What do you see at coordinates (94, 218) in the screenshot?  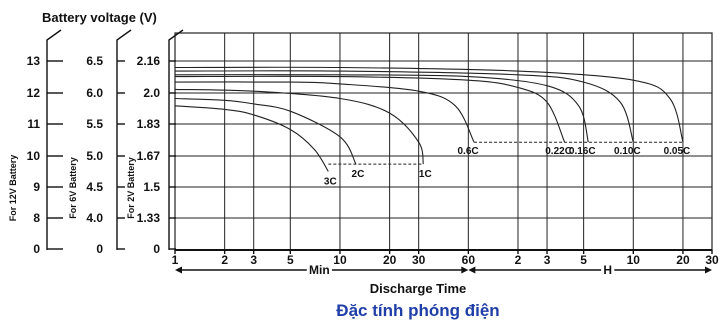 I see `y-tick-label: 4.0` at bounding box center [94, 218].